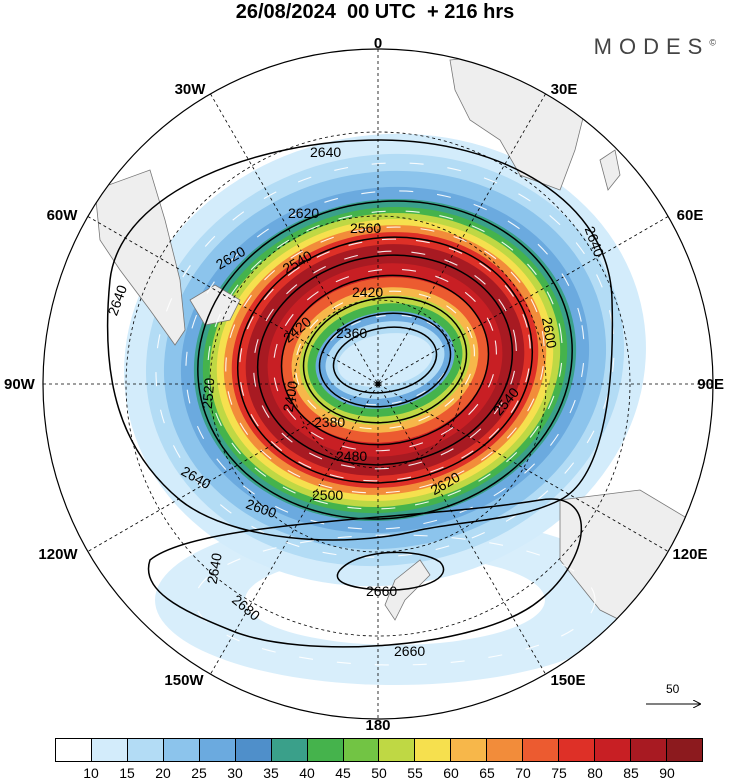 The image size is (750, 782). What do you see at coordinates (689, 554) in the screenshot?
I see `lon-label-120e: 120E` at bounding box center [689, 554].